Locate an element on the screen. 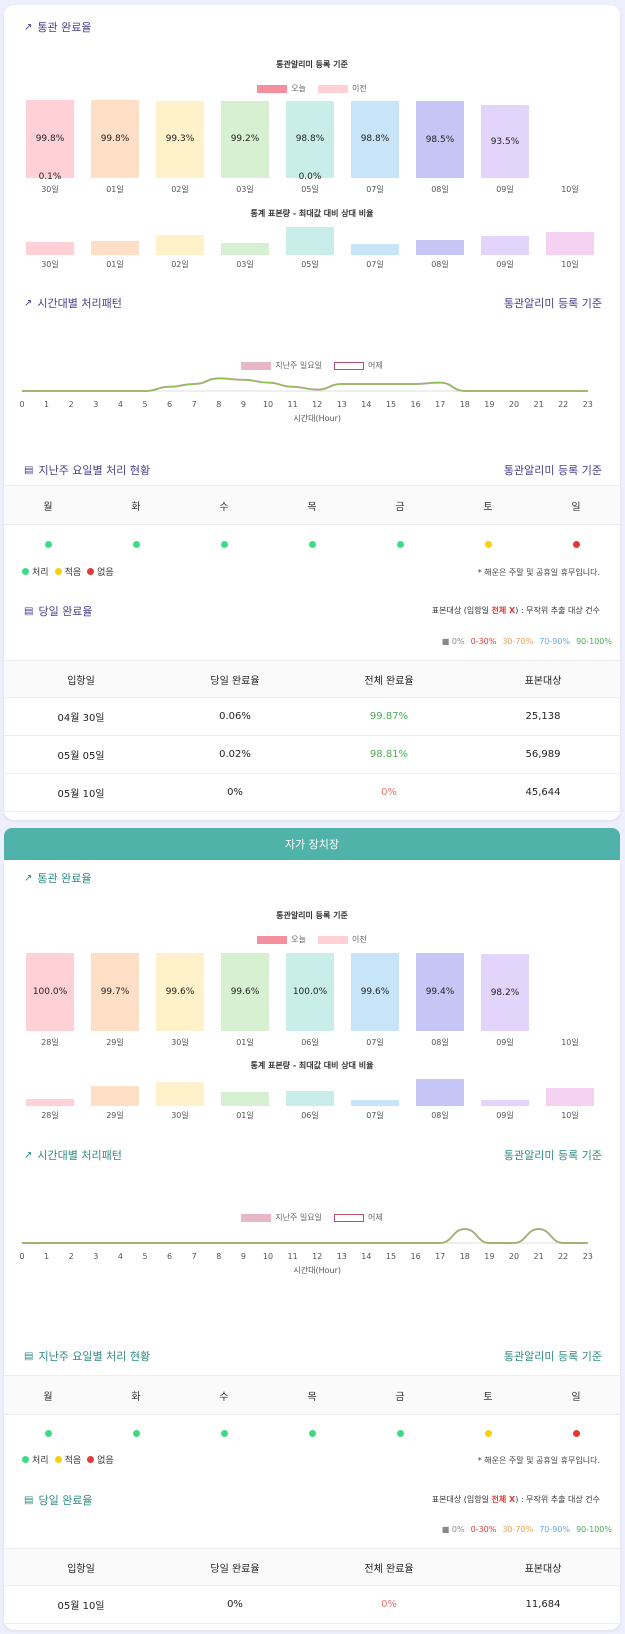 The width and height of the screenshot is (625, 1634). bar-value-label: 98.8% is located at coordinates (375, 139).